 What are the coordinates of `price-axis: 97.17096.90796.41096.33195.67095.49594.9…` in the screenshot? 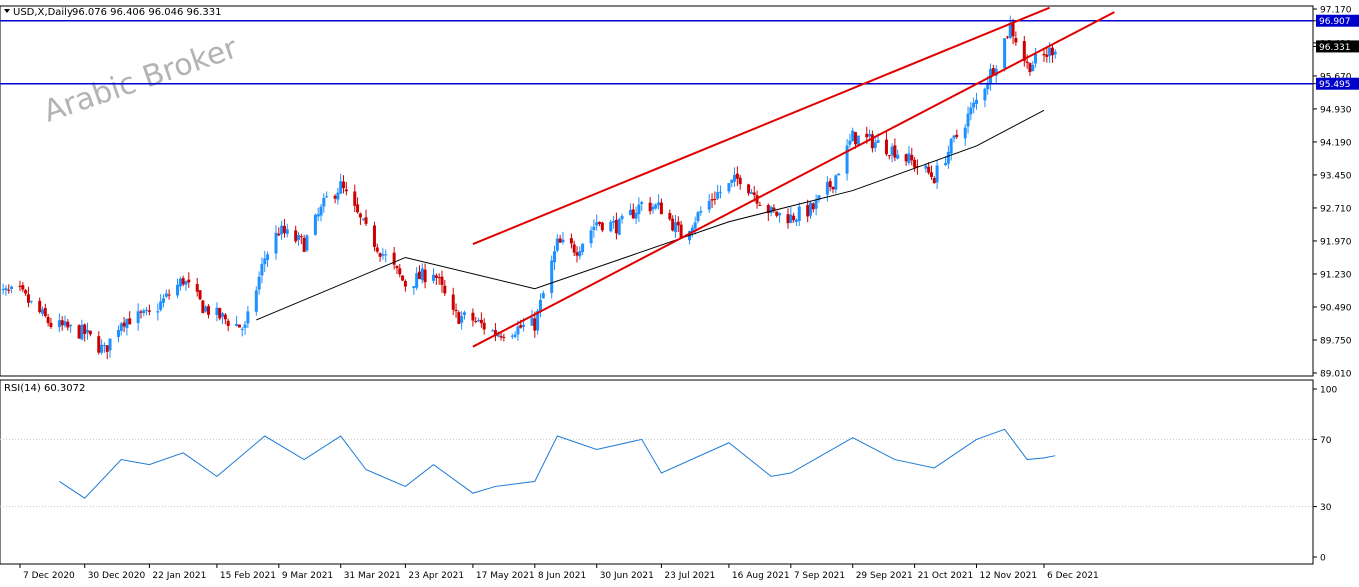 It's located at (1332, 193).